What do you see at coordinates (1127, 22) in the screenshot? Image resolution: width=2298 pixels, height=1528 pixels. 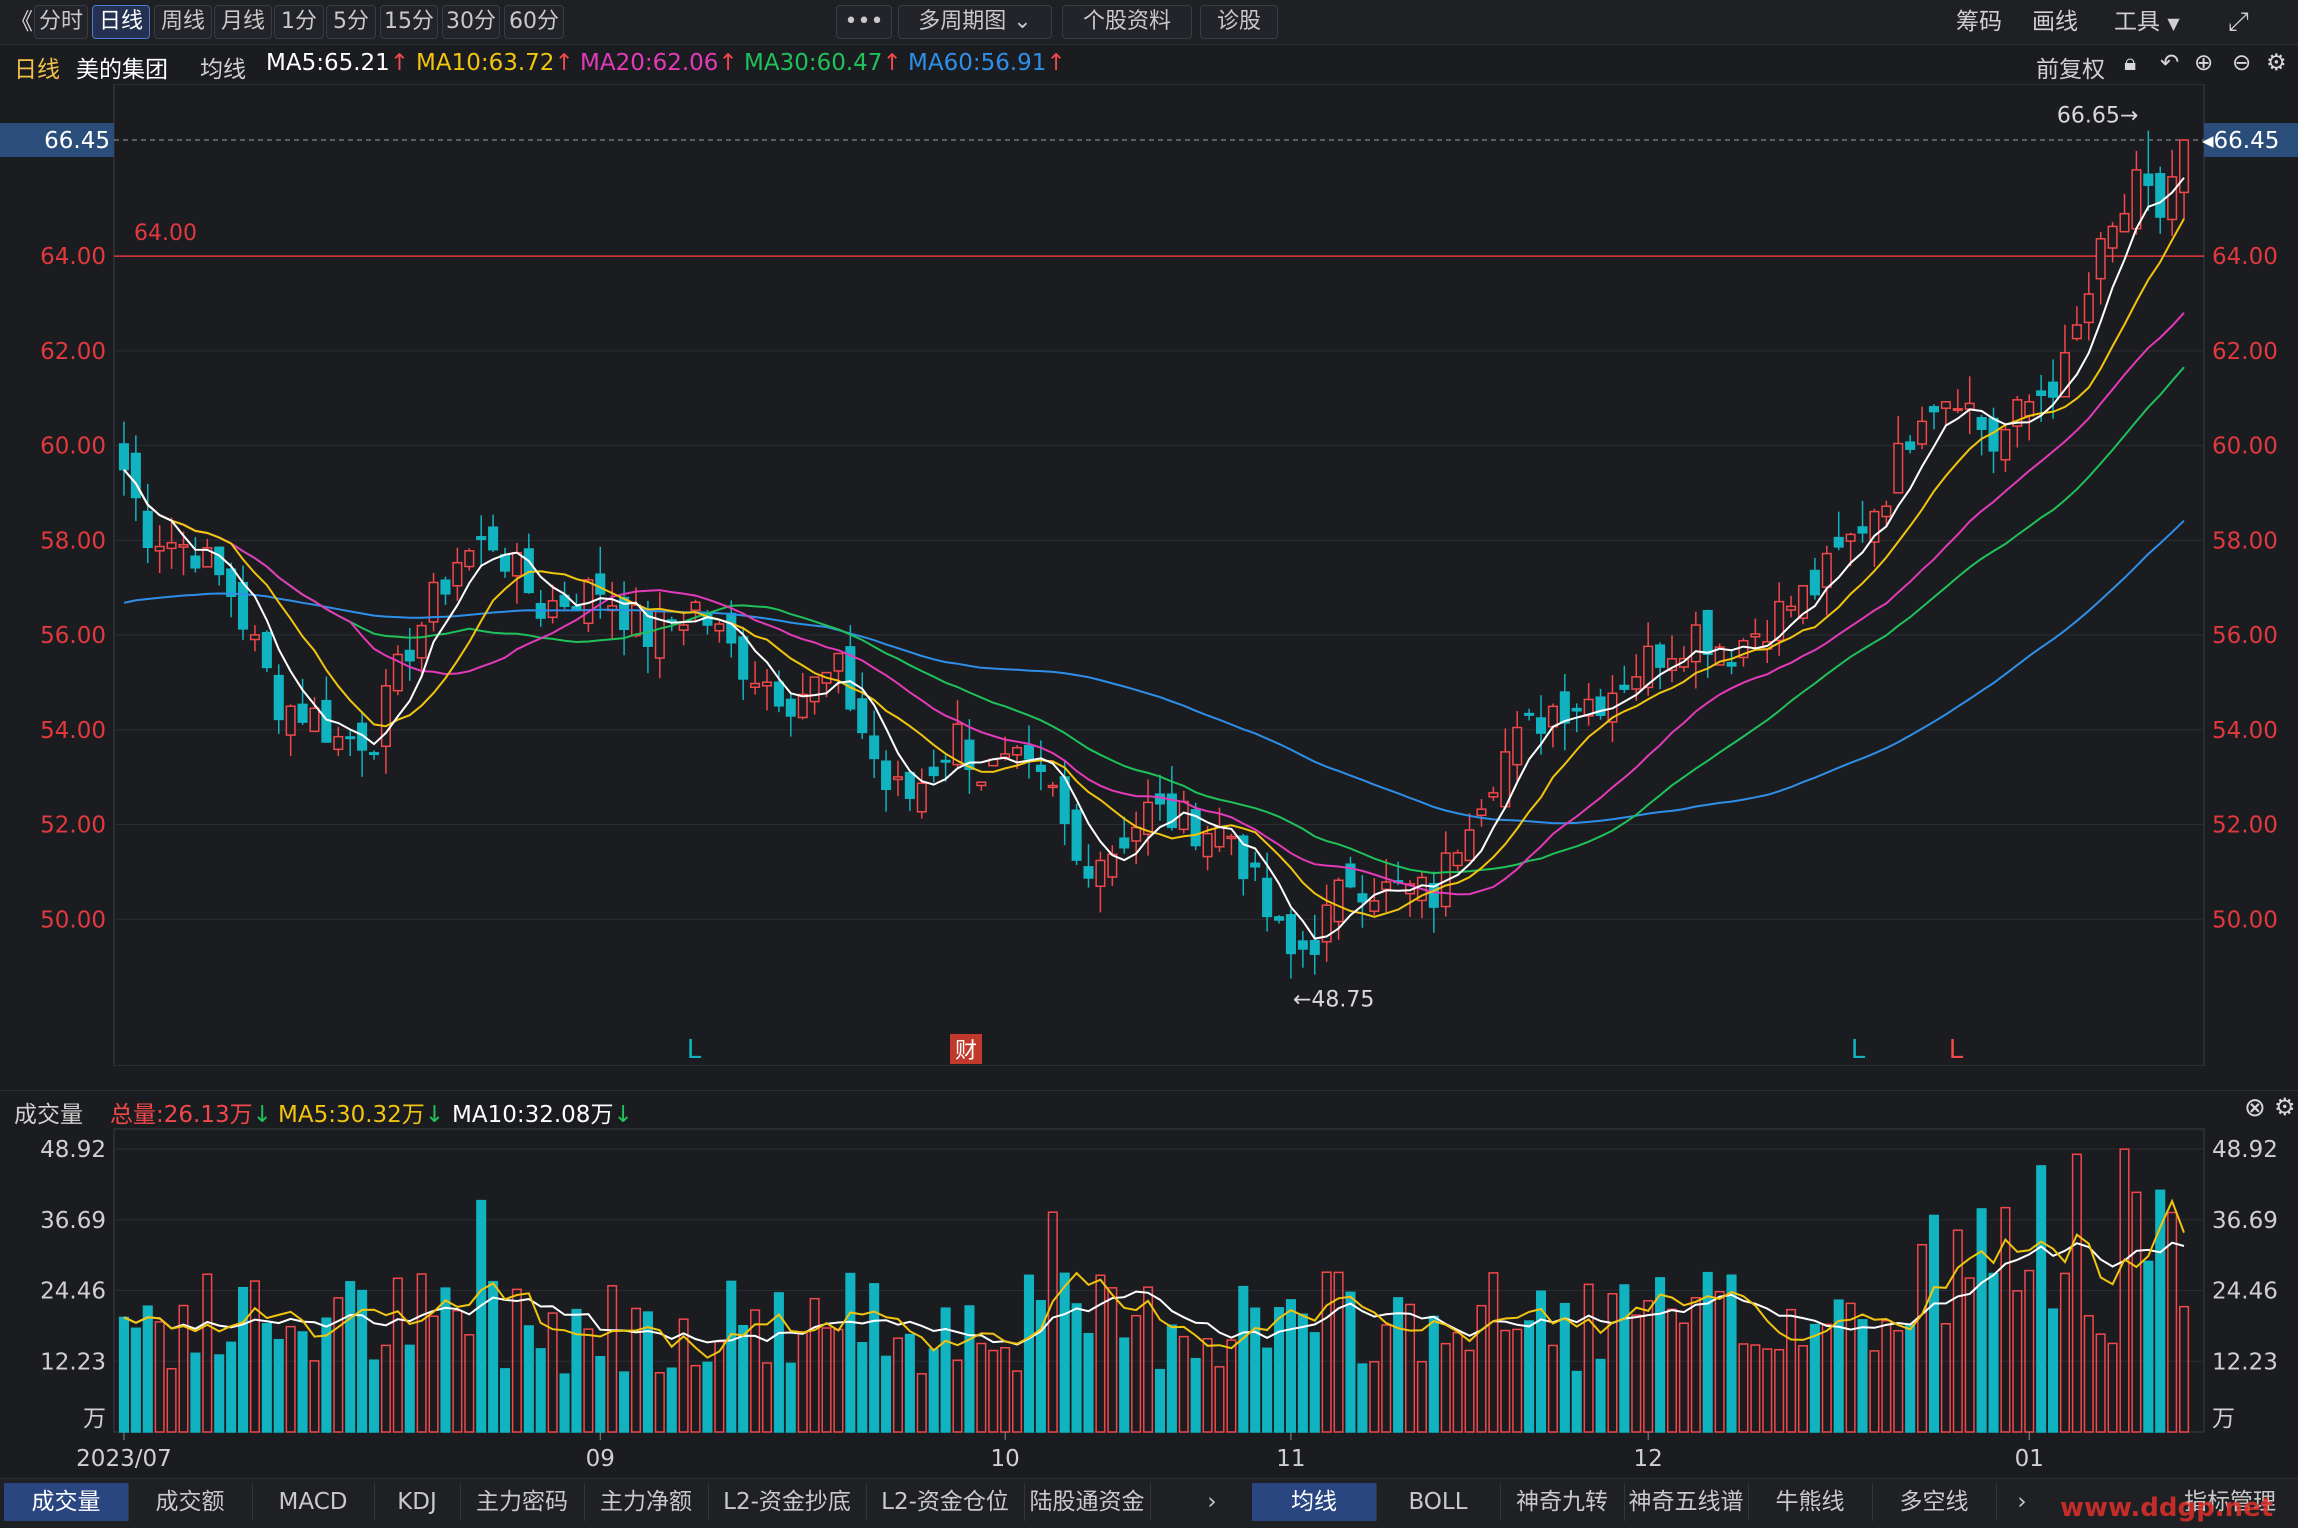 I see `stock-profile-button: 个股资料` at bounding box center [1127, 22].